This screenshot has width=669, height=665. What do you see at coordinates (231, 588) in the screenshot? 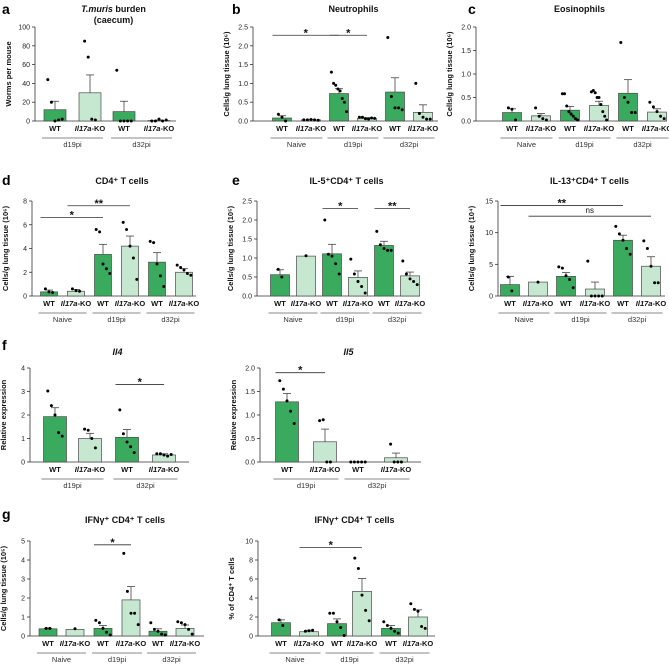
I see `y-axis-label: % of CD4⁺ T cells` at bounding box center [231, 588].